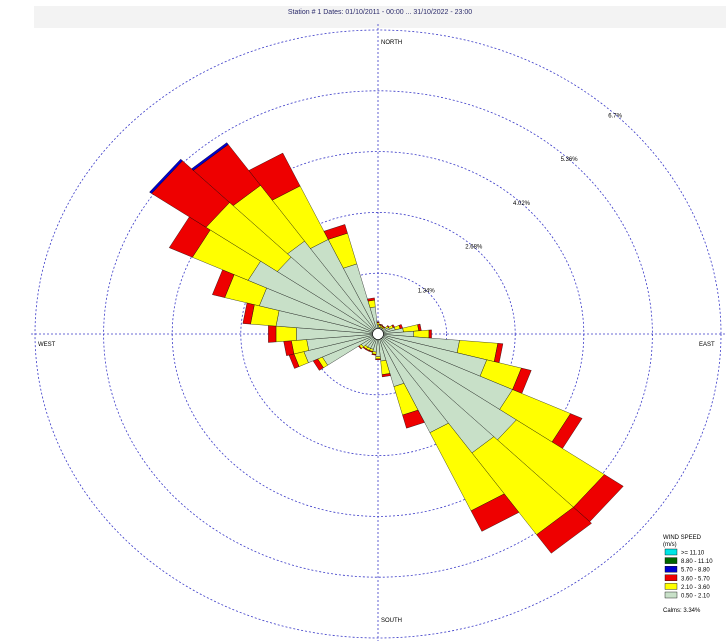  Describe the element at coordinates (380, 17) in the screenshot. I see `title-bar` at that location.